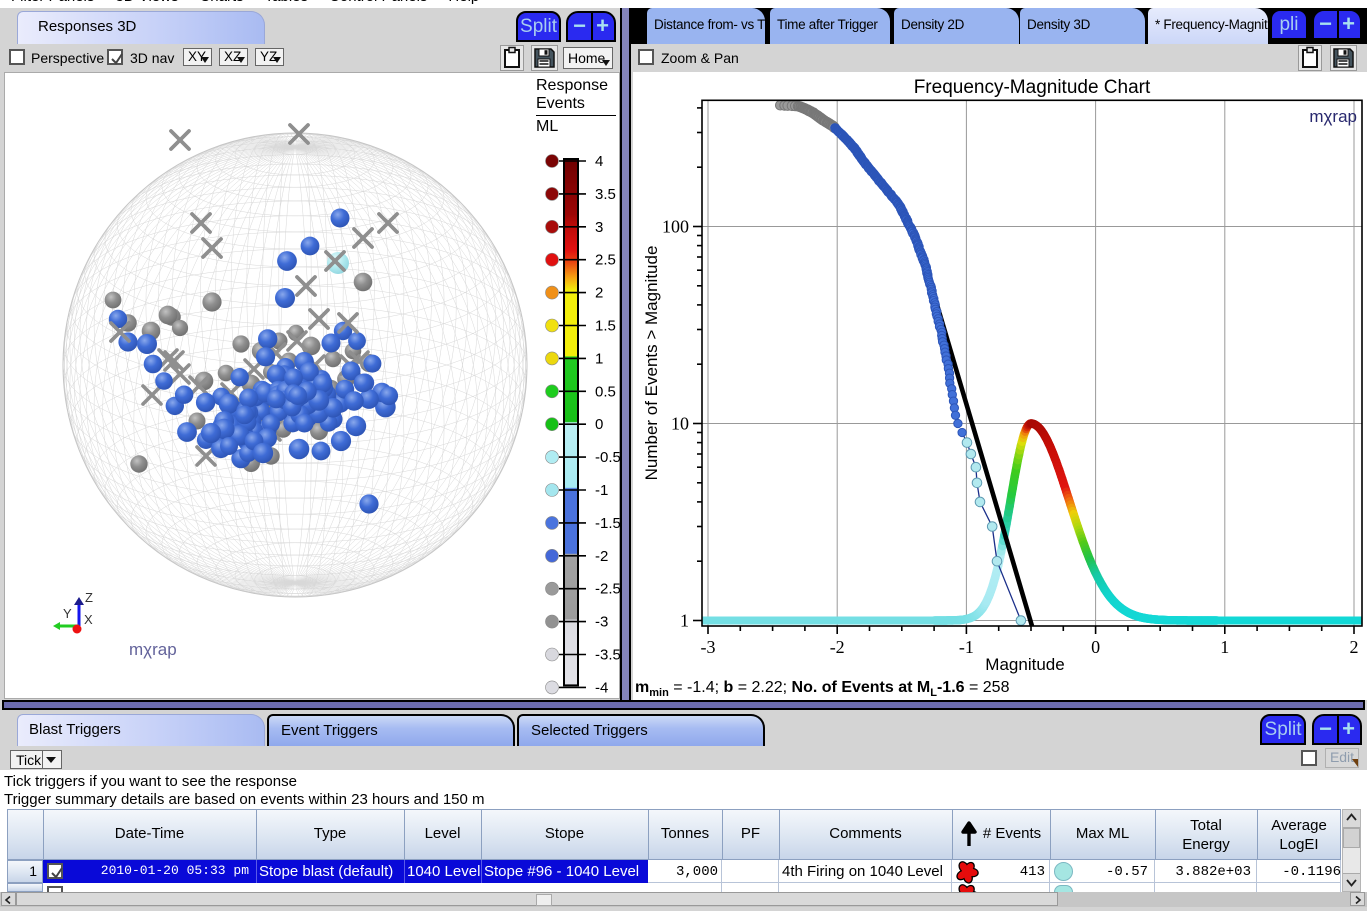 This screenshot has height=911, width=1367. Describe the element at coordinates (608, 655) in the screenshot. I see `svg-text: -3.5` at that location.